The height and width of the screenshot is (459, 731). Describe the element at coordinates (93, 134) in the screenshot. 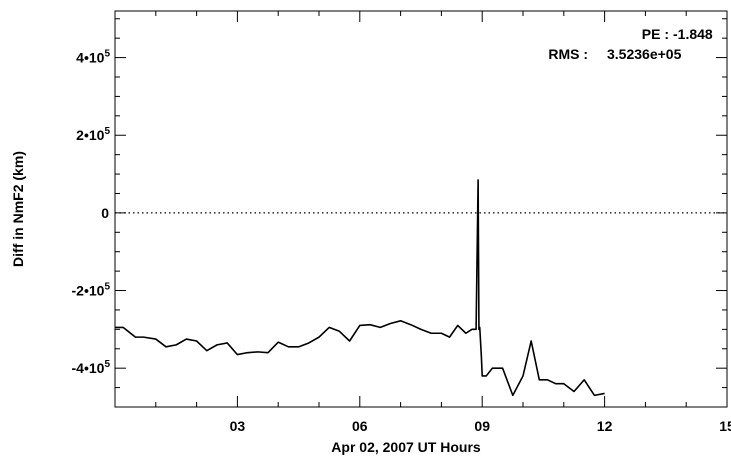

I see `y-tick-label: 2•105` at that location.